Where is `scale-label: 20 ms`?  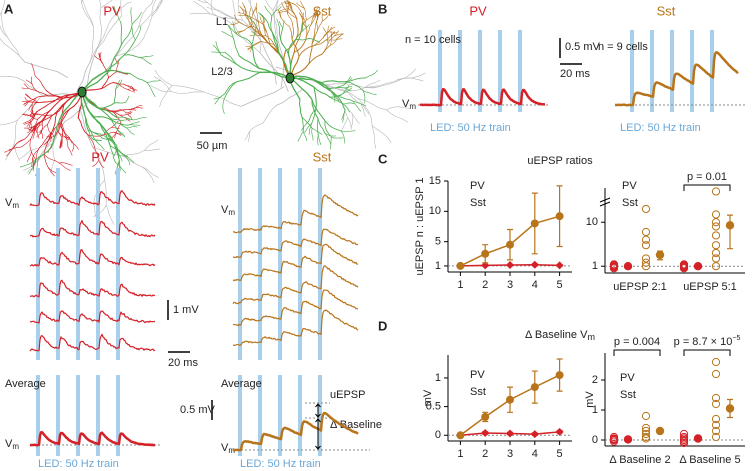 scale-label: 20 ms is located at coordinates (183, 363).